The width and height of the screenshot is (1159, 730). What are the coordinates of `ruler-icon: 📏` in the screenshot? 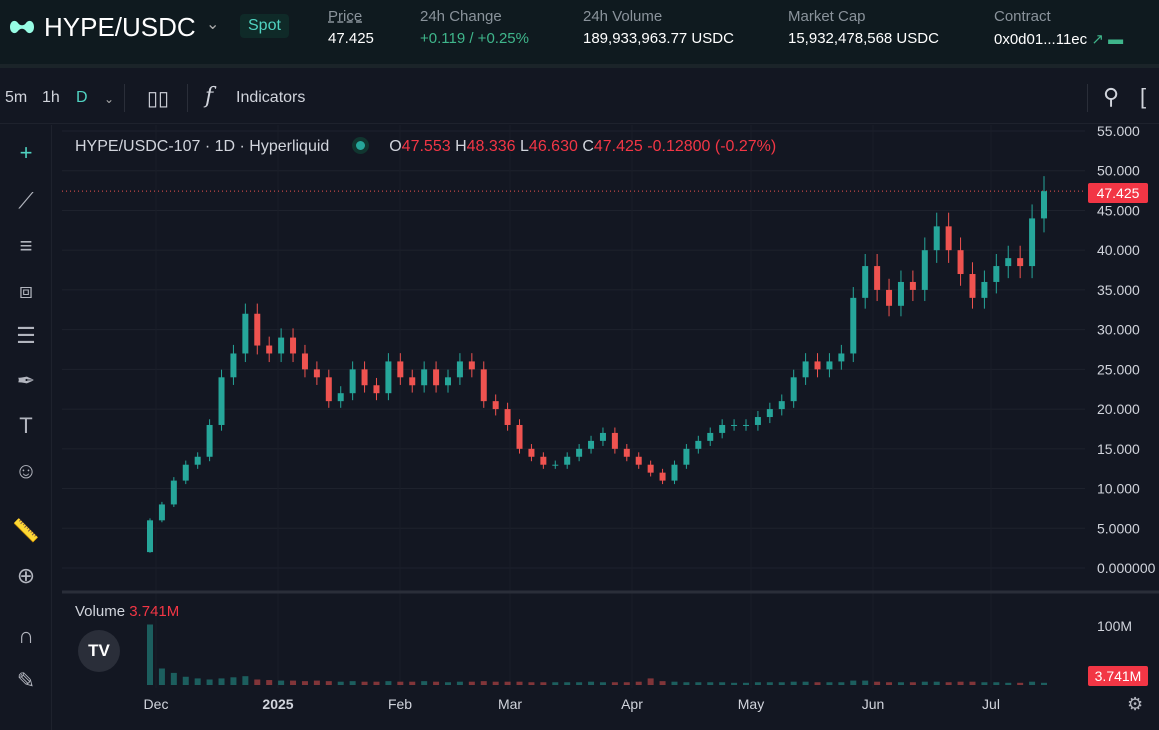 It's located at (26, 530).